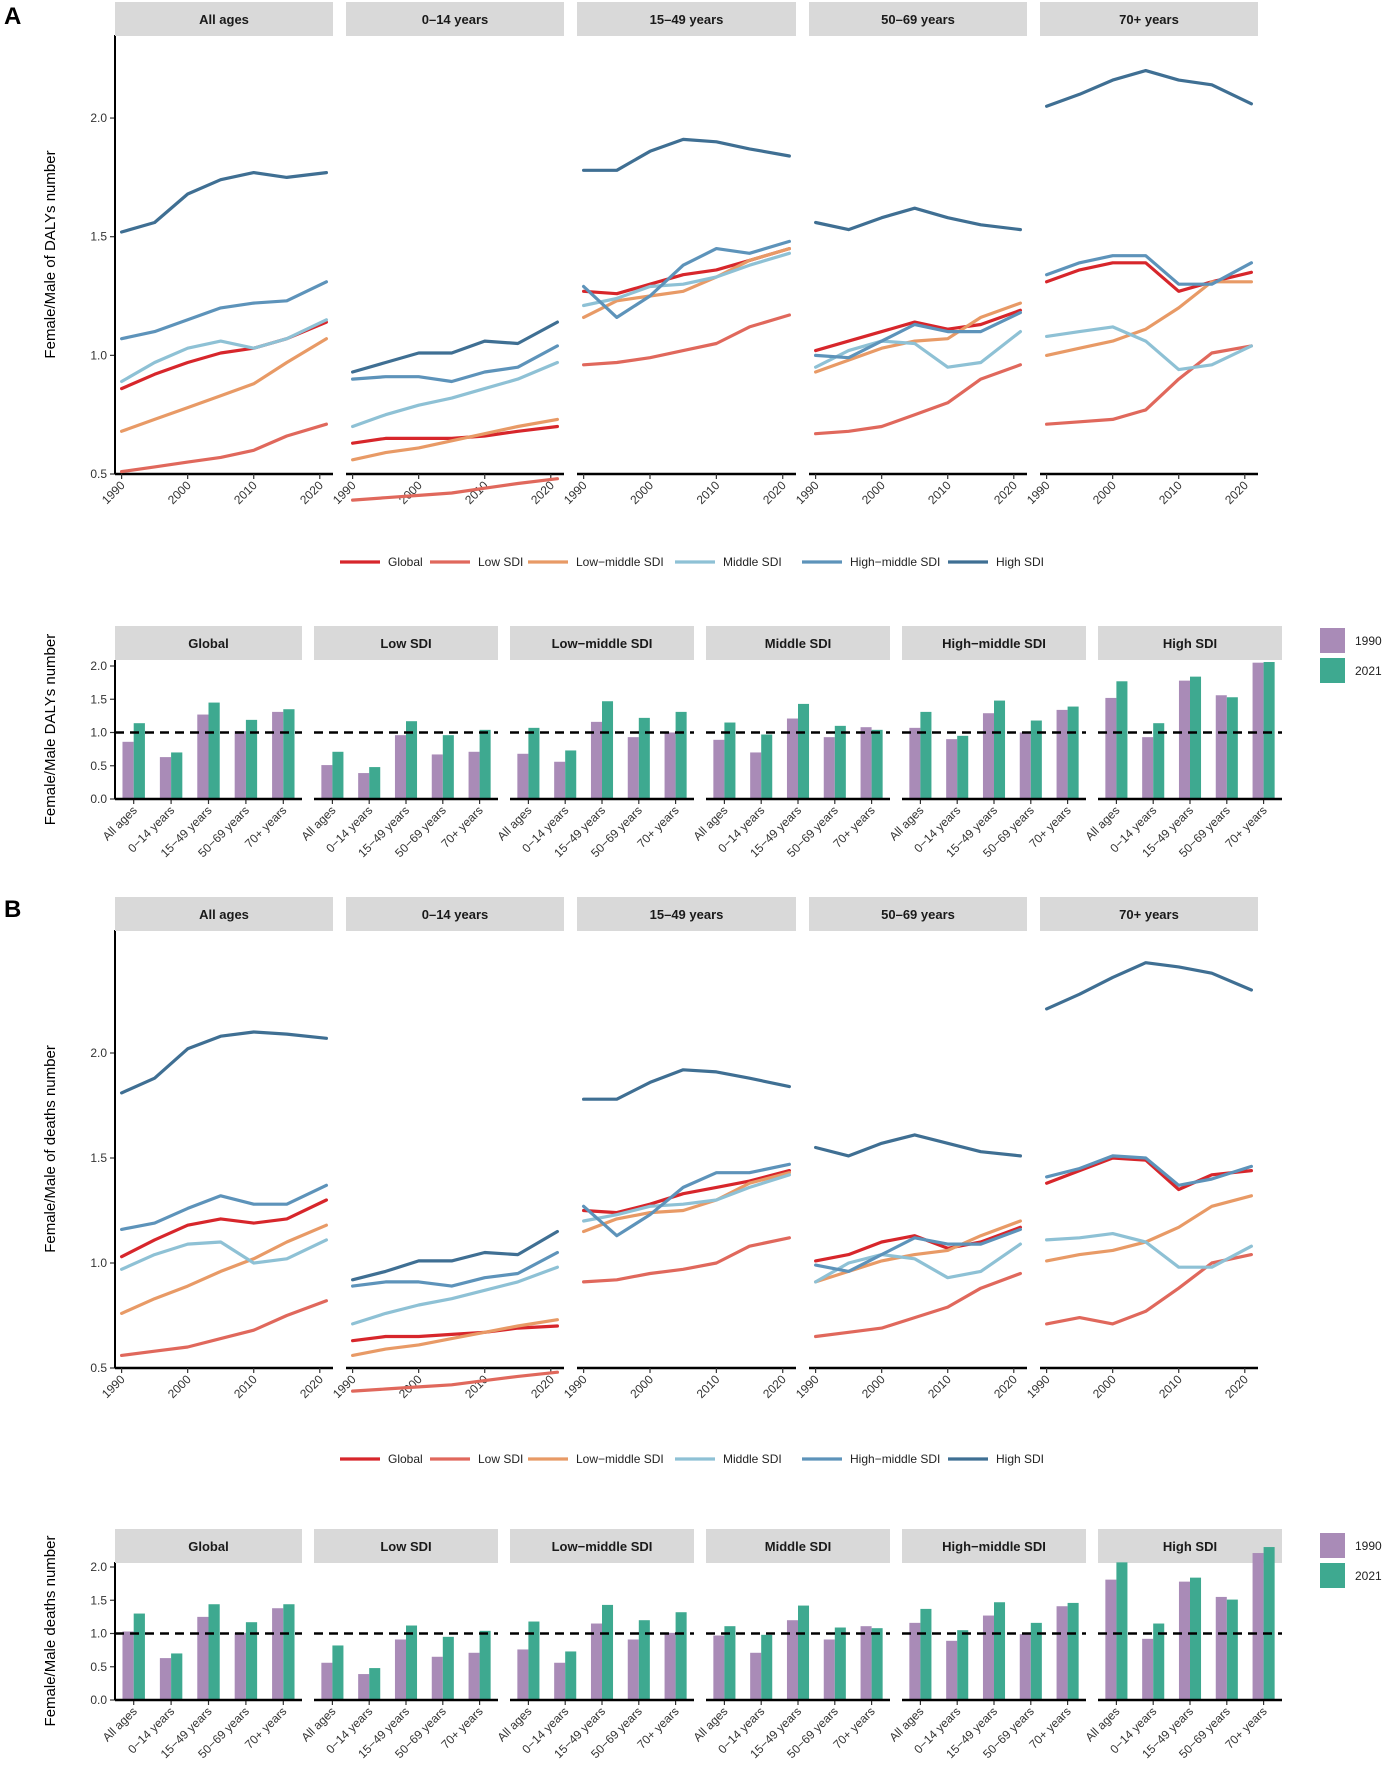 The height and width of the screenshot is (1779, 1400). Describe the element at coordinates (1332, 670) in the screenshot. I see `legend-swatch-2021` at that location.